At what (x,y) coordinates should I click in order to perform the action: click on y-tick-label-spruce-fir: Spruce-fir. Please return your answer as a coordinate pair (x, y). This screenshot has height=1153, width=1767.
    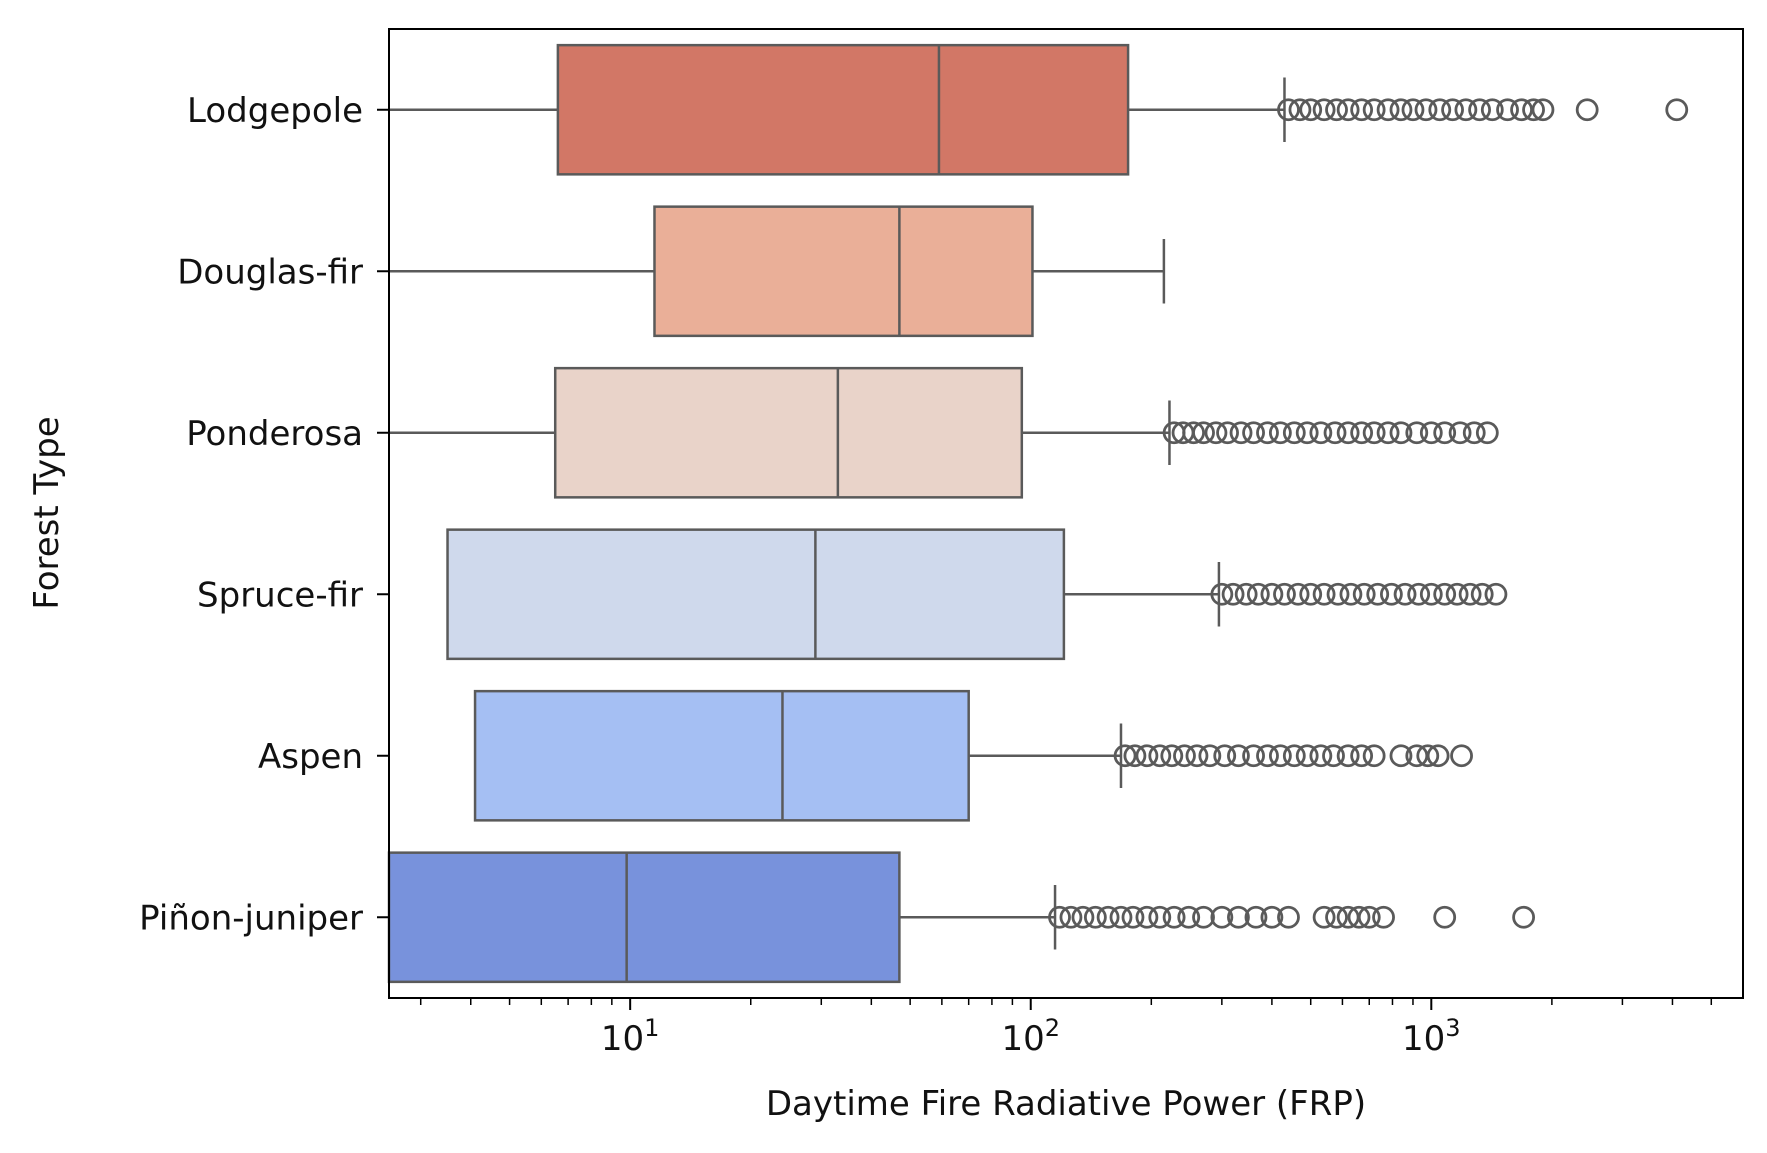
    Looking at the image, I should click on (280, 595).